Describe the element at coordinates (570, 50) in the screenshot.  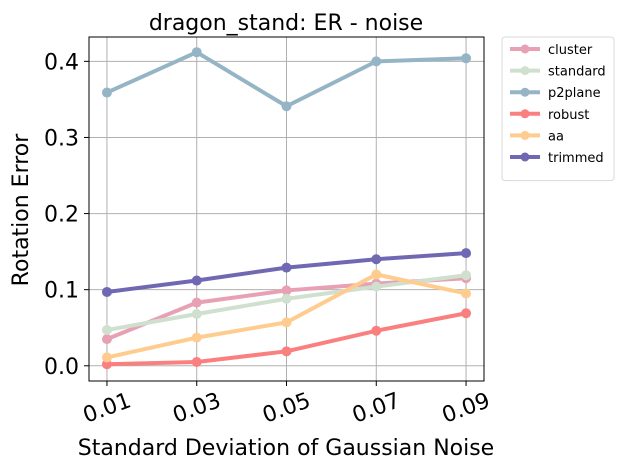
I see `legend-label: cluster` at that location.